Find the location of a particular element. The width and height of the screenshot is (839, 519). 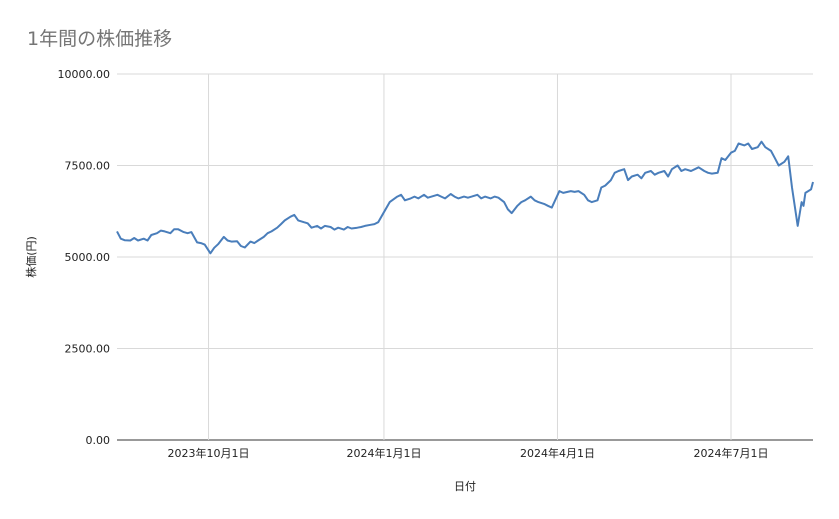

x-axis-title: 日付 is located at coordinates (465, 486).